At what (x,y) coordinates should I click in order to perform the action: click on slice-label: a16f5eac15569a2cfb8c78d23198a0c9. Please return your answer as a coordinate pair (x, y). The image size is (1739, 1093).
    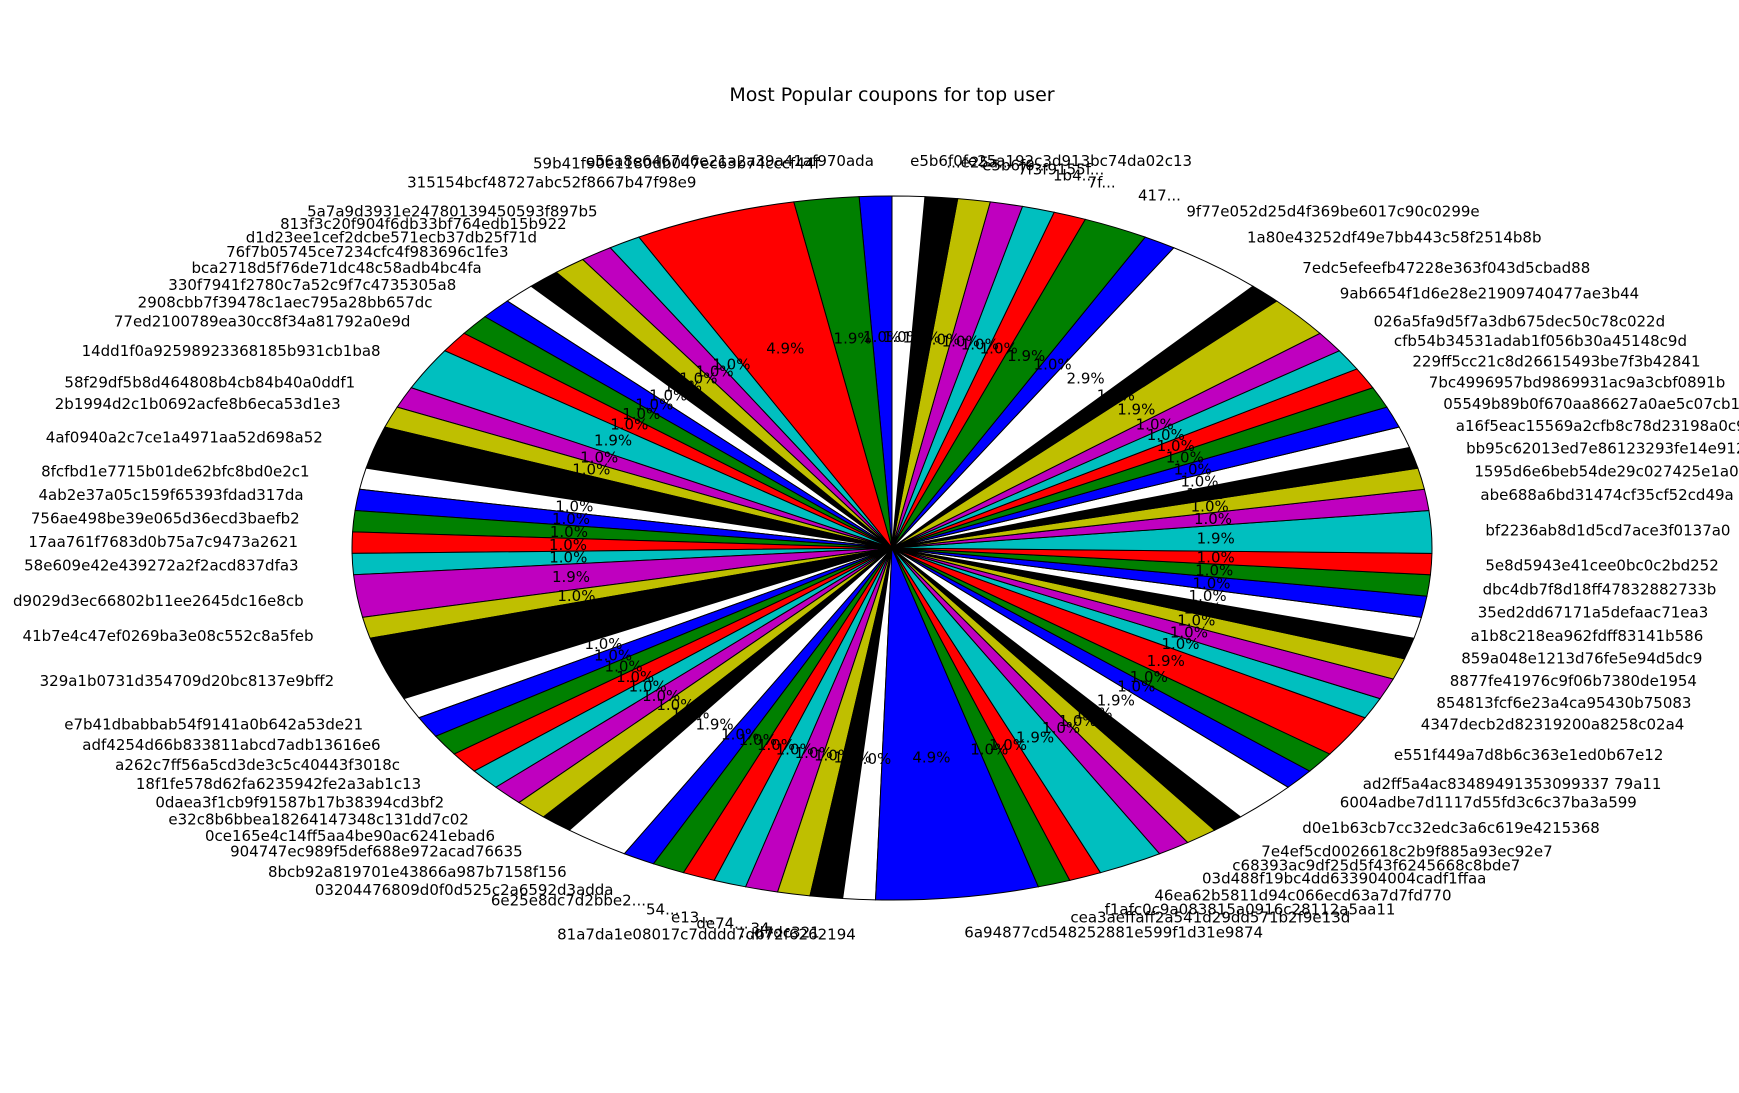
    Looking at the image, I should click on (1597, 426).